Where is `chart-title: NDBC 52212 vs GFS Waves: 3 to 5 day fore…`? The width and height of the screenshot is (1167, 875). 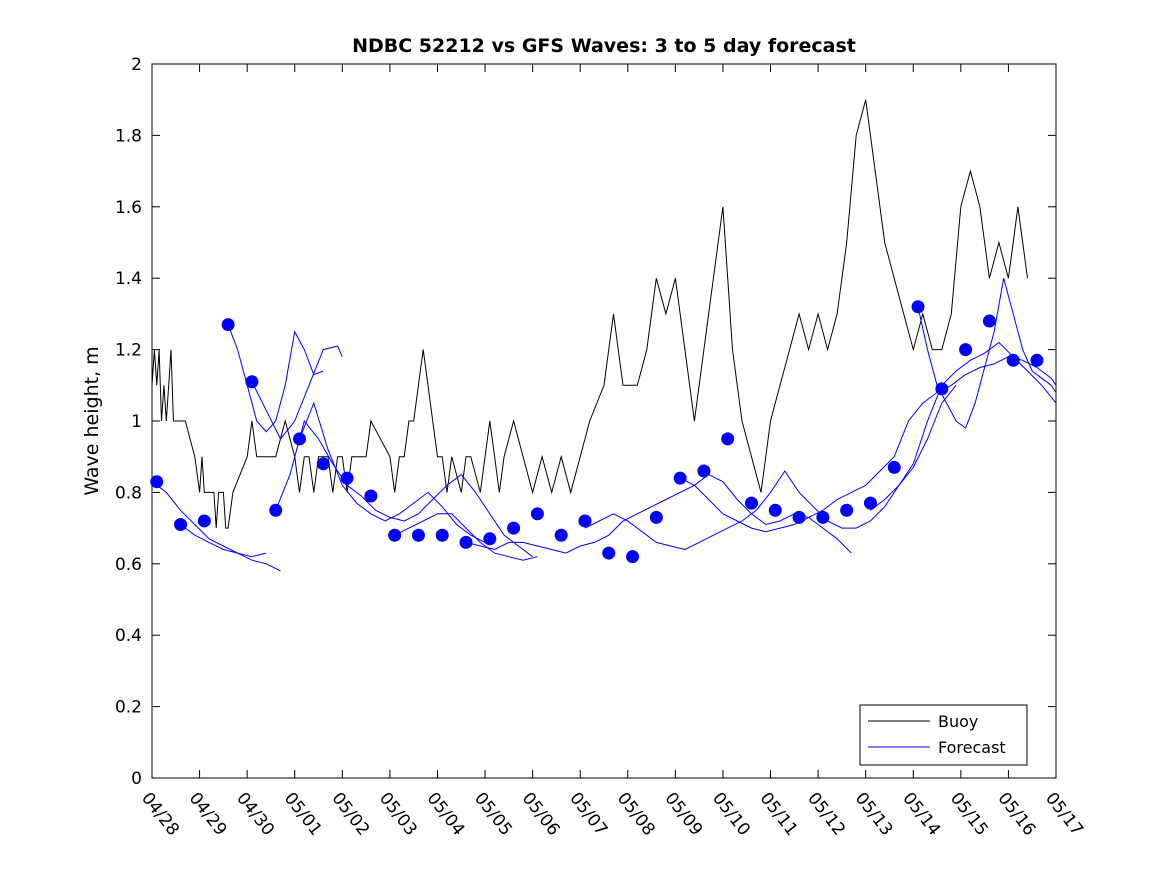 chart-title: NDBC 52212 vs GFS Waves: 3 to 5 day fore… is located at coordinates (604, 46).